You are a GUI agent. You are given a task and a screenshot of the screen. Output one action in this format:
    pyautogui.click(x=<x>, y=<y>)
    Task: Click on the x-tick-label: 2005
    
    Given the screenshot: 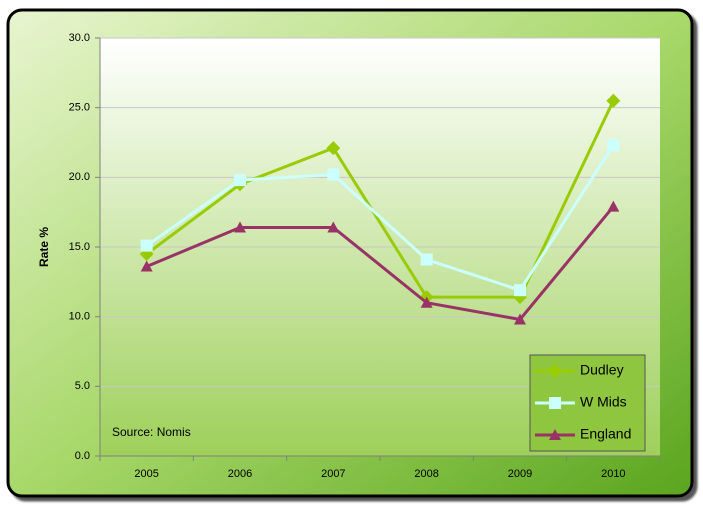 What is the action you would take?
    pyautogui.click(x=146, y=474)
    